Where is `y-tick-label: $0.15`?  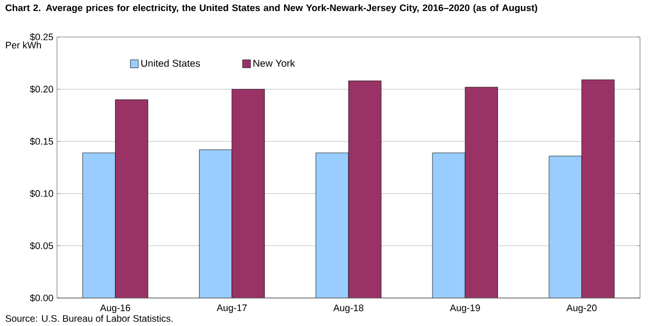
y-tick-label: $0.15 is located at coordinates (42, 142).